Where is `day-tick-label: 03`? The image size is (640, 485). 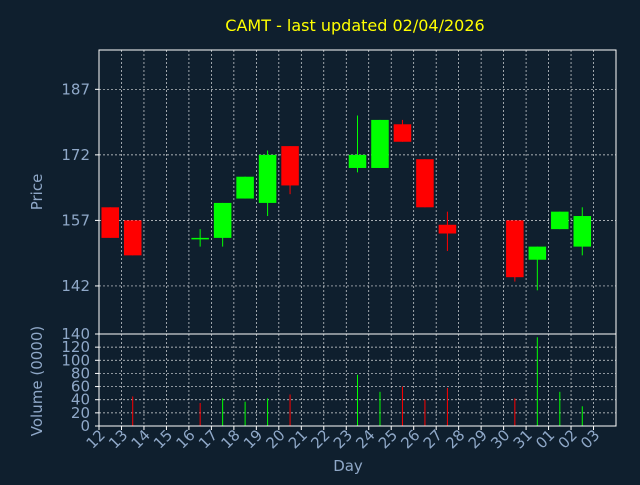
day-tick-label: 03 is located at coordinates (590, 439).